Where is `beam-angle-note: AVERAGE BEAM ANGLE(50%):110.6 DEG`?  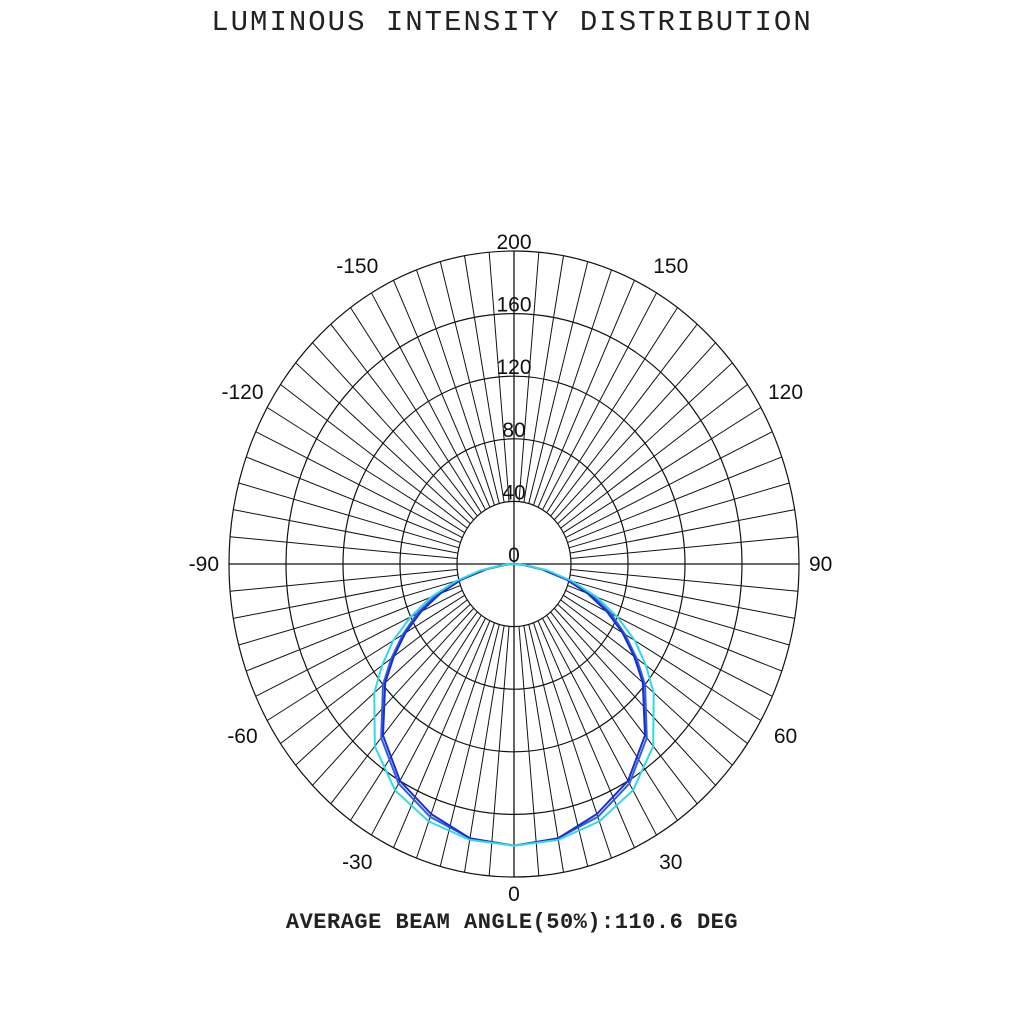 beam-angle-note: AVERAGE BEAM ANGLE(50%):110.6 DEG is located at coordinates (512, 922).